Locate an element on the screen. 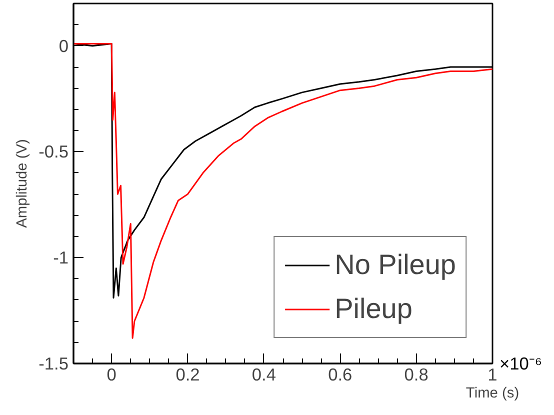 This screenshot has height=415, width=554. x-tick-label: 1 is located at coordinates (493, 374).